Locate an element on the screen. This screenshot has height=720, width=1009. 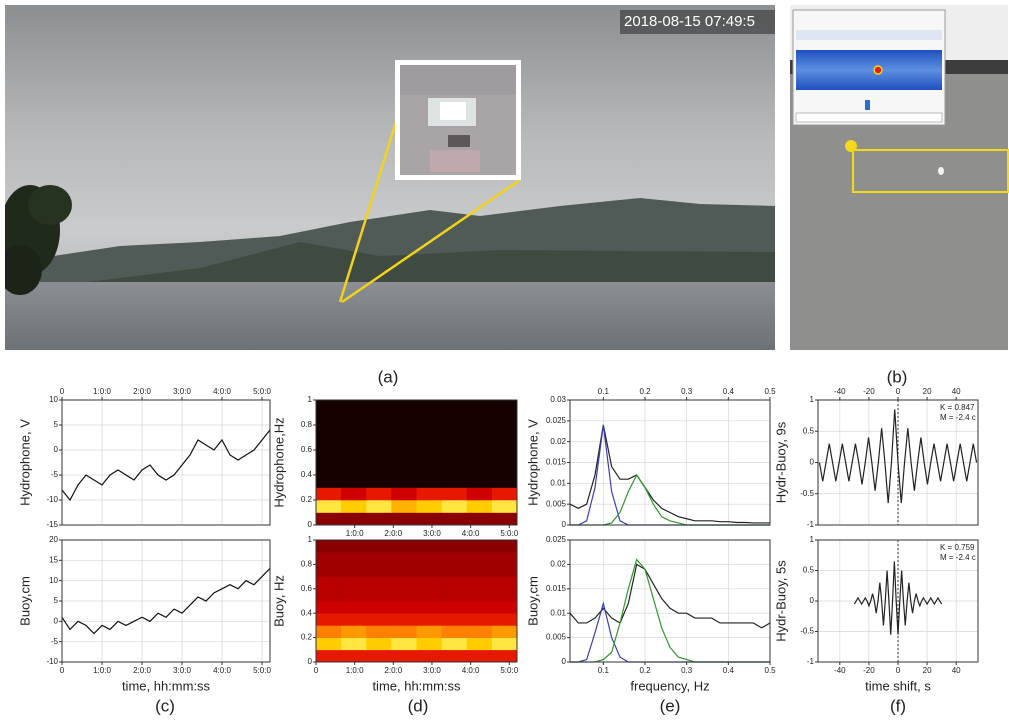
panel-label: (e) is located at coordinates (670, 705).